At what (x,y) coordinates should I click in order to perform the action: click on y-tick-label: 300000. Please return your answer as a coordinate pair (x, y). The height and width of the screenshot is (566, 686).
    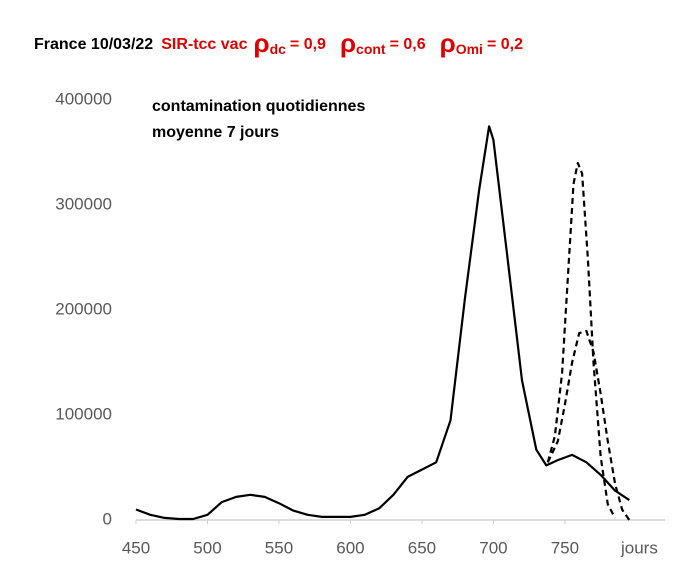
    Looking at the image, I should click on (83, 203).